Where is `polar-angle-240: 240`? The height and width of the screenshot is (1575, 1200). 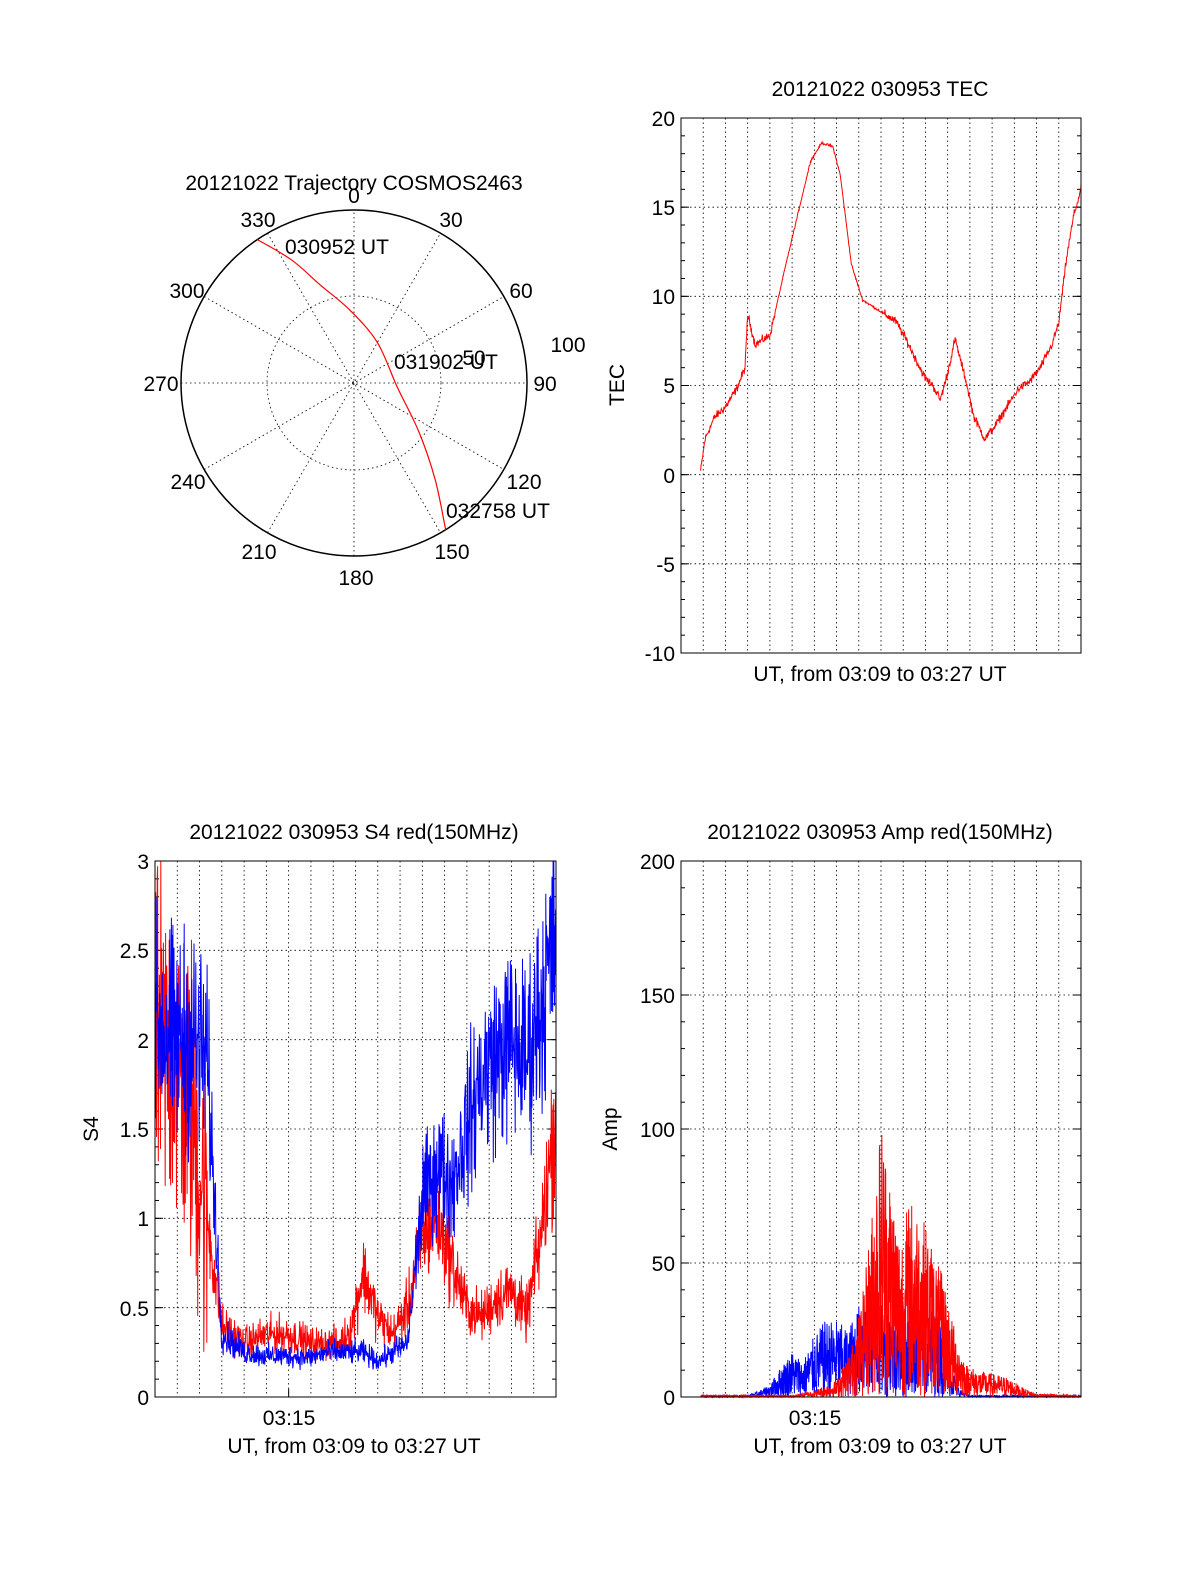
polar-angle-240: 240 is located at coordinates (187, 482).